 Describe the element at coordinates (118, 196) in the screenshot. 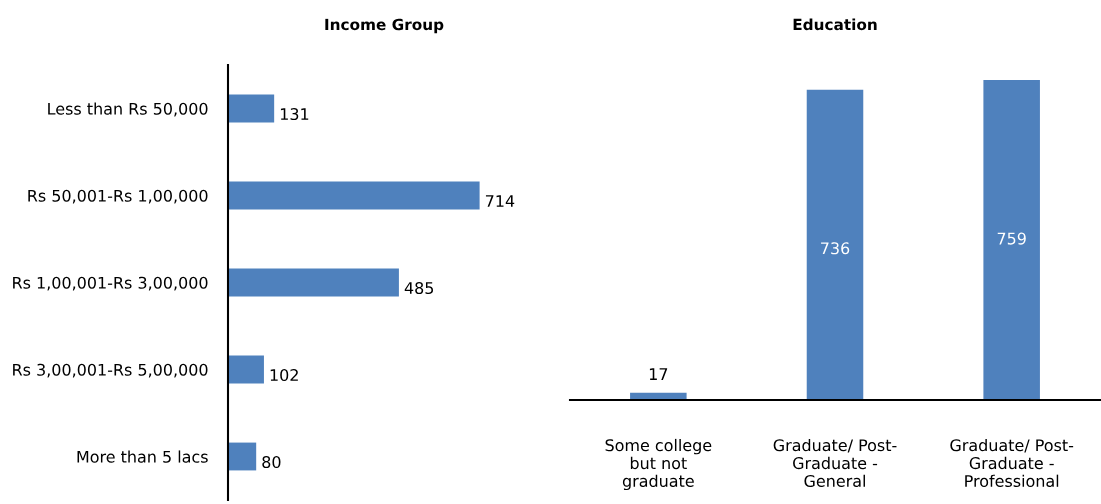

I see `y-tick-label: Rs 50,001-Rs 1,00,000` at that location.